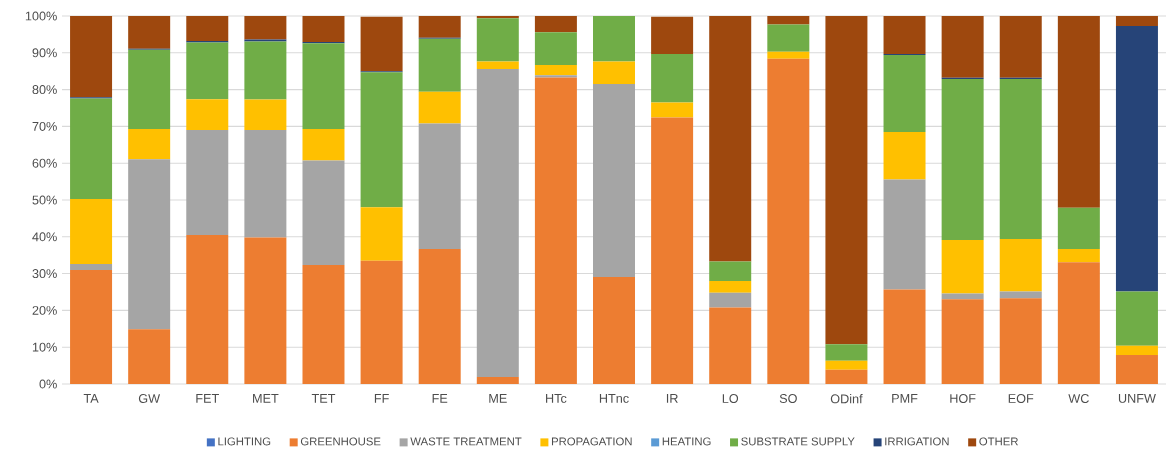 The height and width of the screenshot is (463, 1171). Describe the element at coordinates (846, 399) in the screenshot. I see `x-tick-label: ODinf` at that location.